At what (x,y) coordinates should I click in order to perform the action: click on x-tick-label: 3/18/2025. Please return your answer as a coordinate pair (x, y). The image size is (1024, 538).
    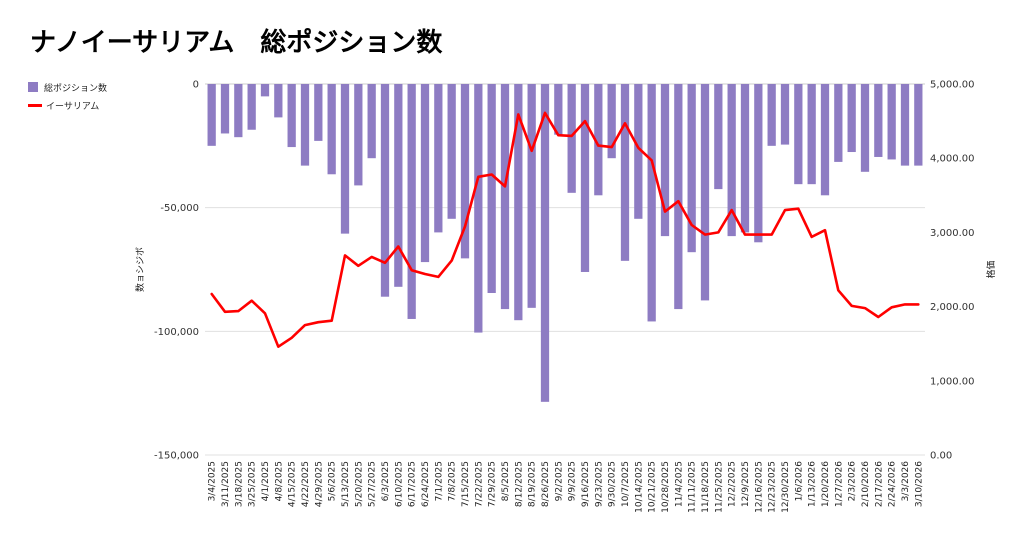
    Looking at the image, I should click on (239, 484).